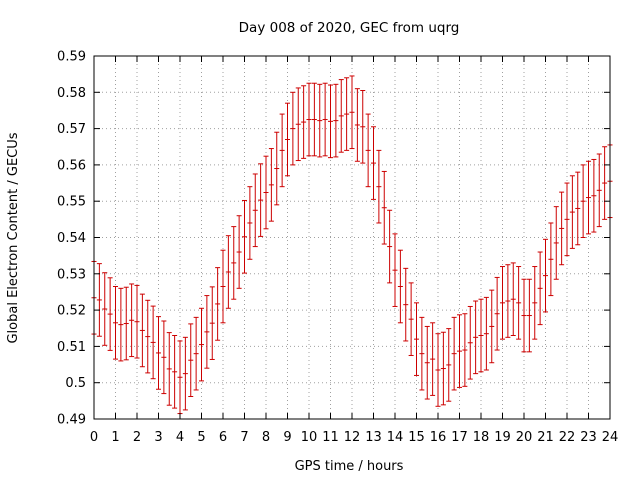  What do you see at coordinates (438, 437) in the screenshot?
I see `x-tick-label: 16` at bounding box center [438, 437].